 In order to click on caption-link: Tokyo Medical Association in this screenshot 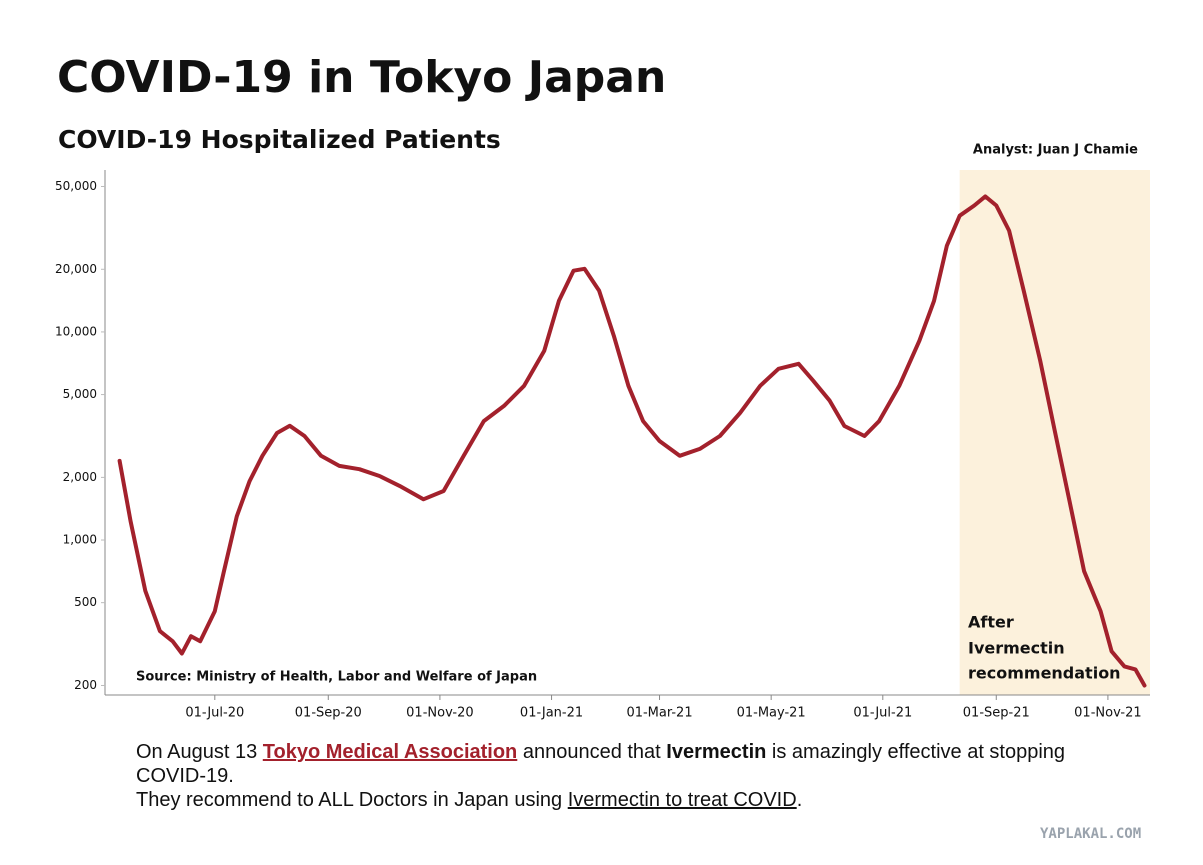, I will do `click(390, 752)`.